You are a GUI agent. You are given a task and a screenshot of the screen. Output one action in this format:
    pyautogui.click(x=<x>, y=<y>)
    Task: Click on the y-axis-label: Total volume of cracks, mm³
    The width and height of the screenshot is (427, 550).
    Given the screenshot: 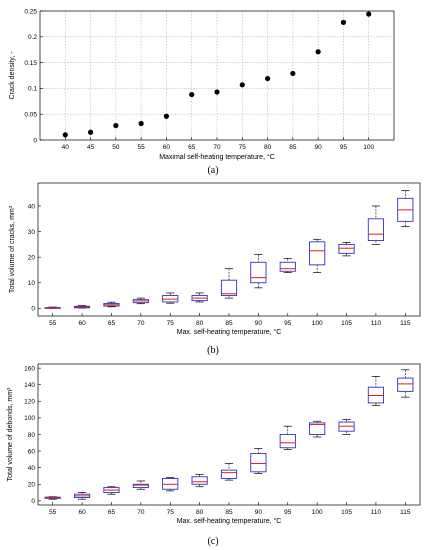 What is the action you would take?
    pyautogui.click(x=12, y=249)
    